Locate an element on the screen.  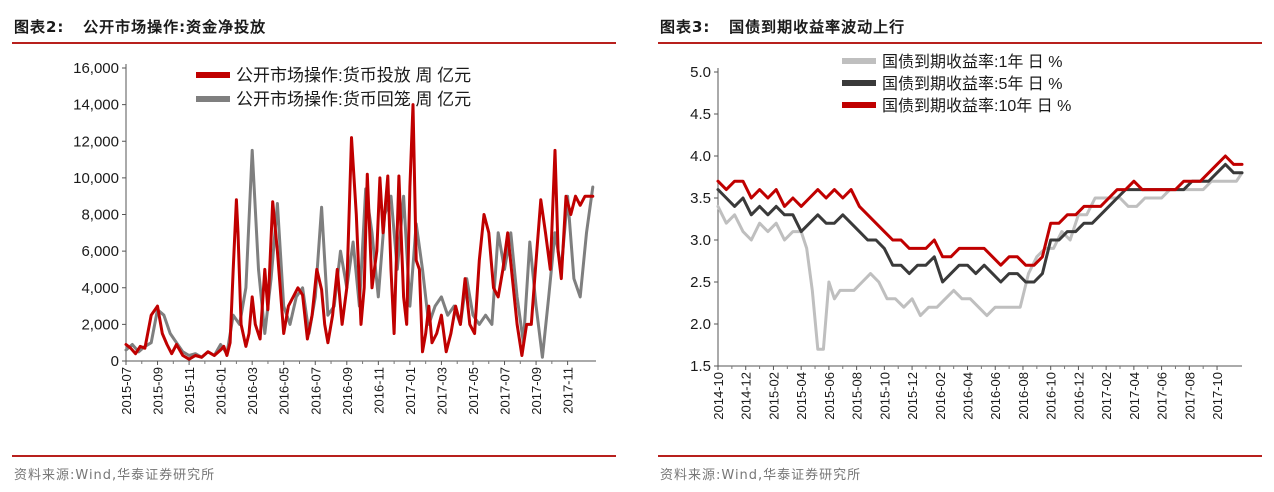
right-chart-x-tick-label: 2015-08 is located at coordinates (857, 396).